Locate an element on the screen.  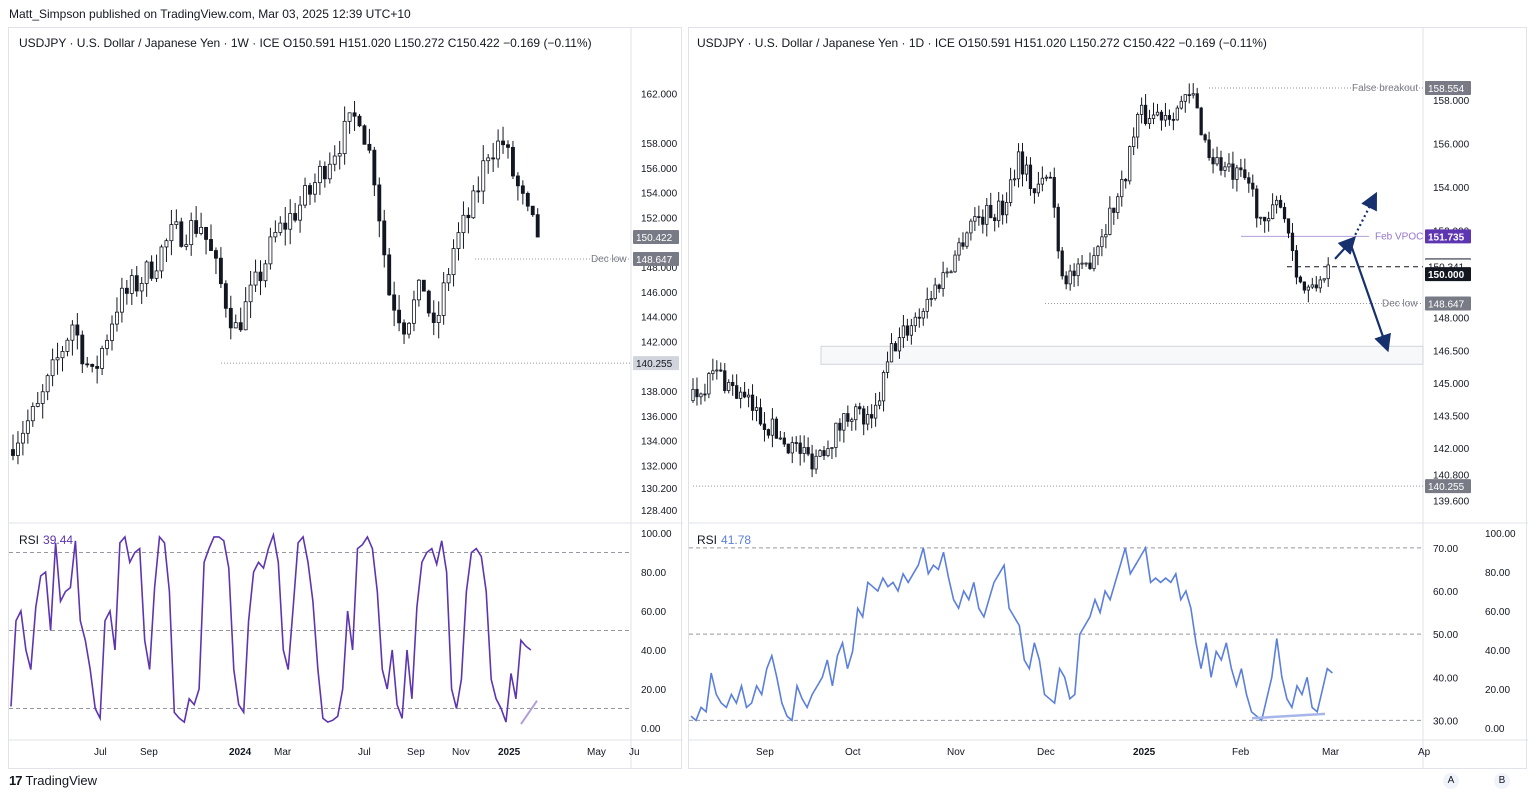
scale-a-button: A is located at coordinates (1451, 781).